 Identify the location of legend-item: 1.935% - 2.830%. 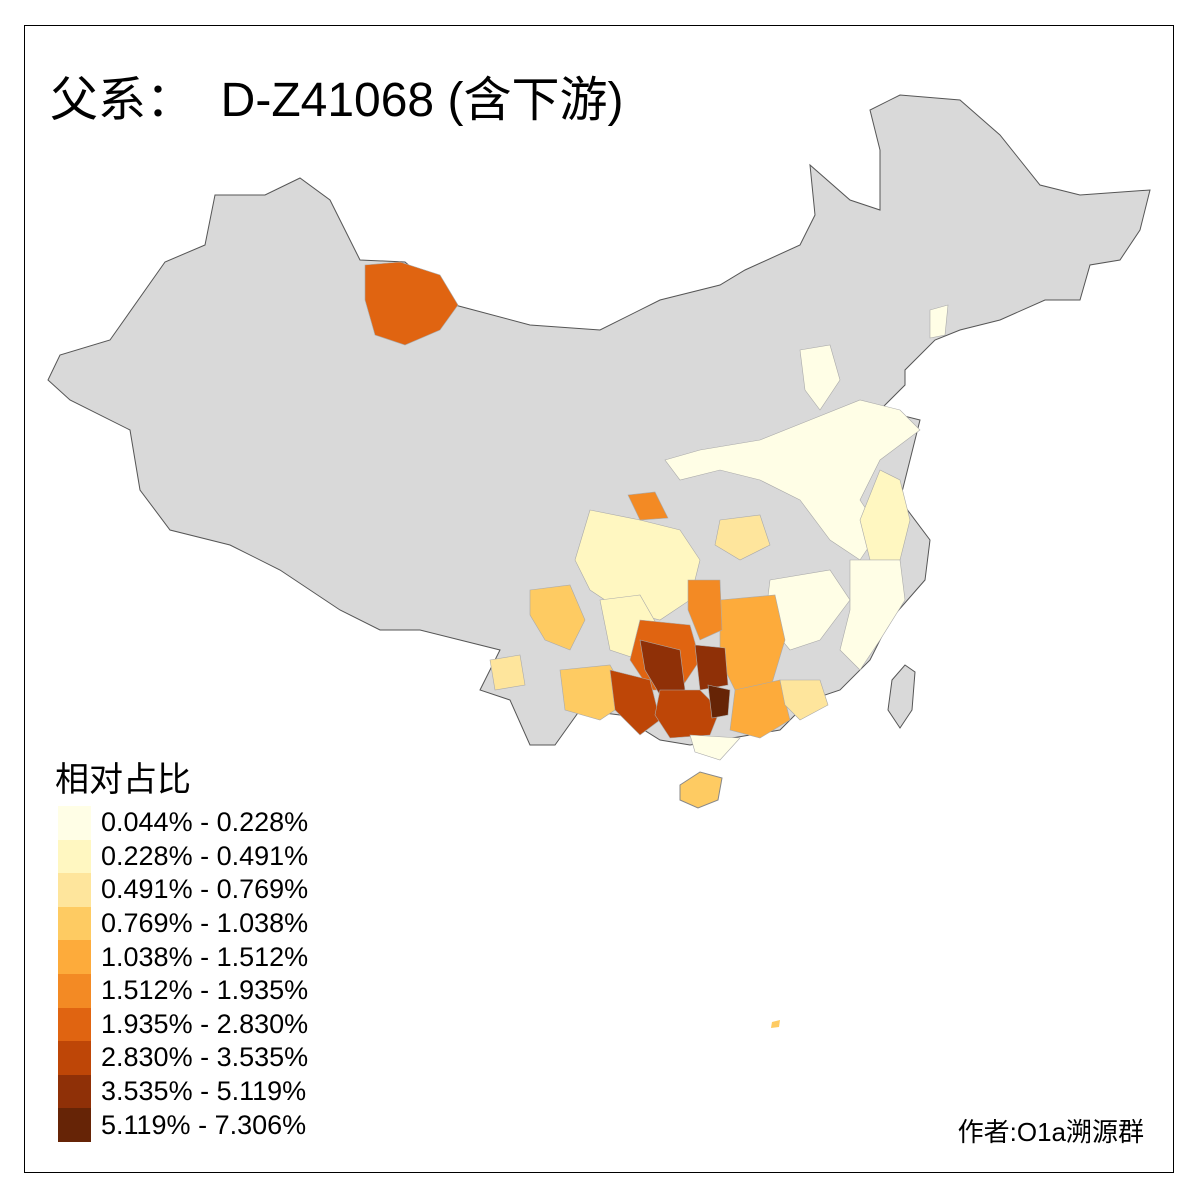
(183, 1024).